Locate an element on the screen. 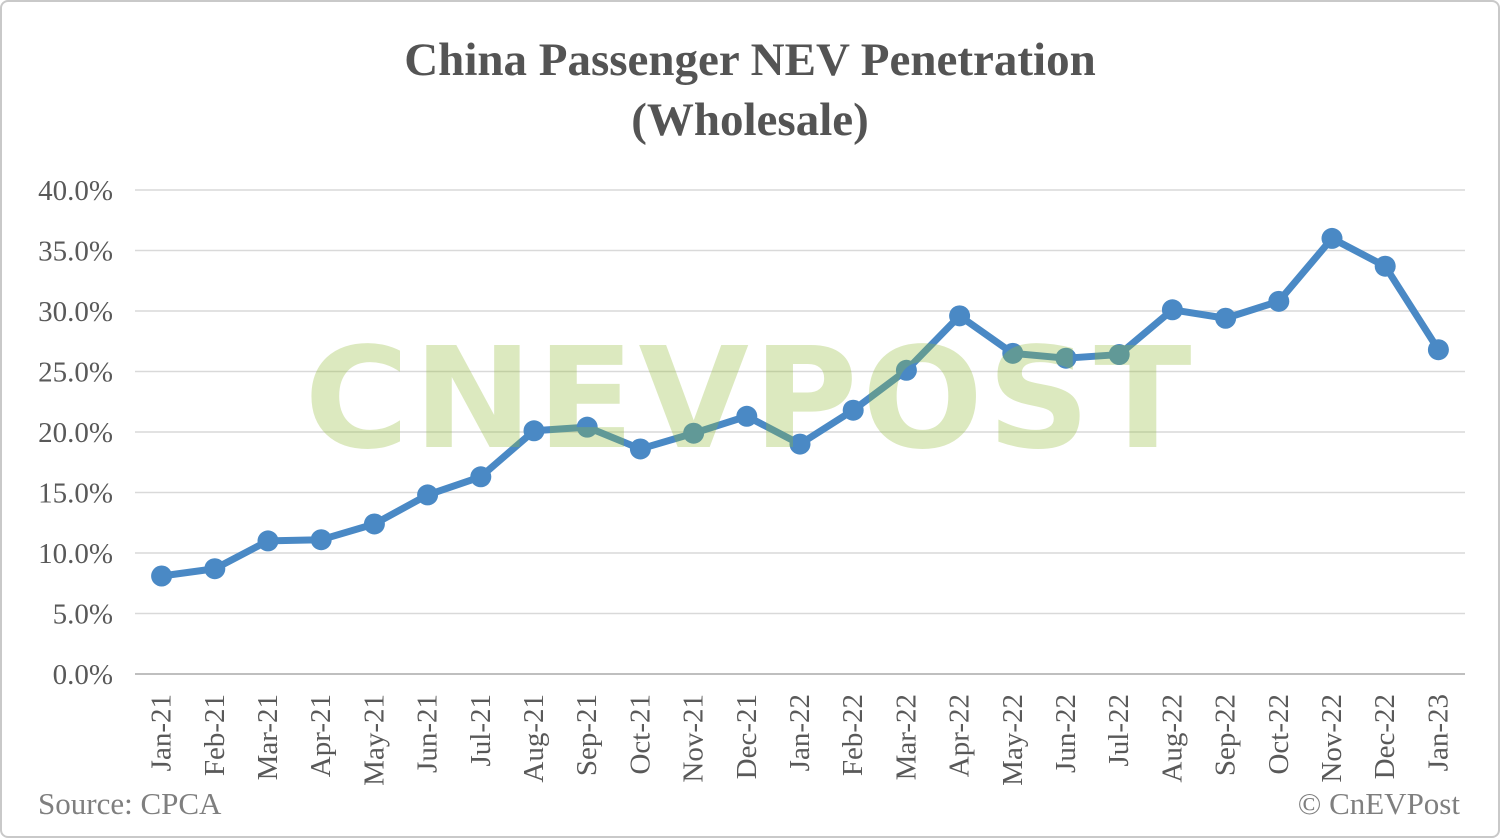  x-tick-label: Nov-21 is located at coordinates (694, 738).